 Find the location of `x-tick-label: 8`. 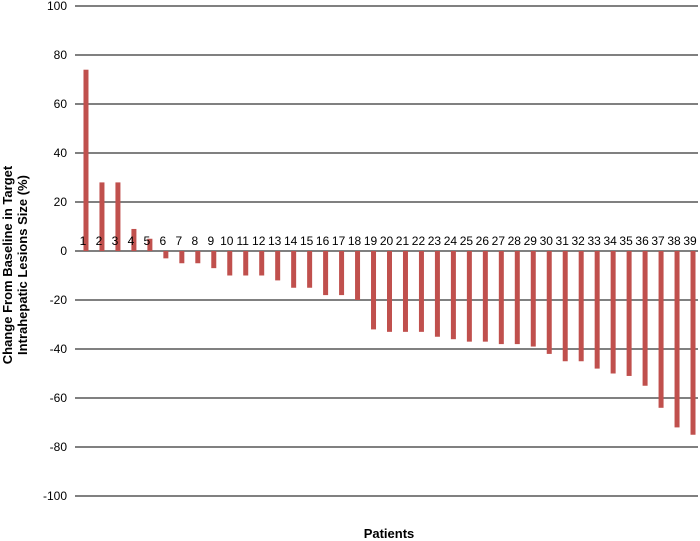

x-tick-label: 8 is located at coordinates (194, 241).